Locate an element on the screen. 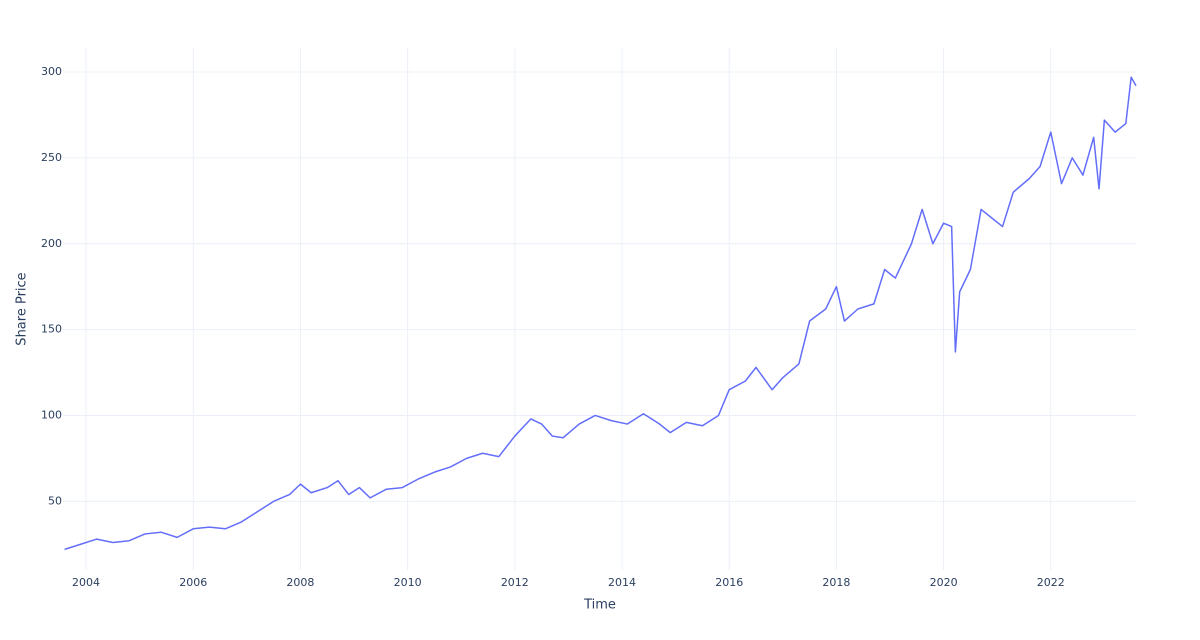  x-tick-label: 2016 is located at coordinates (729, 582).